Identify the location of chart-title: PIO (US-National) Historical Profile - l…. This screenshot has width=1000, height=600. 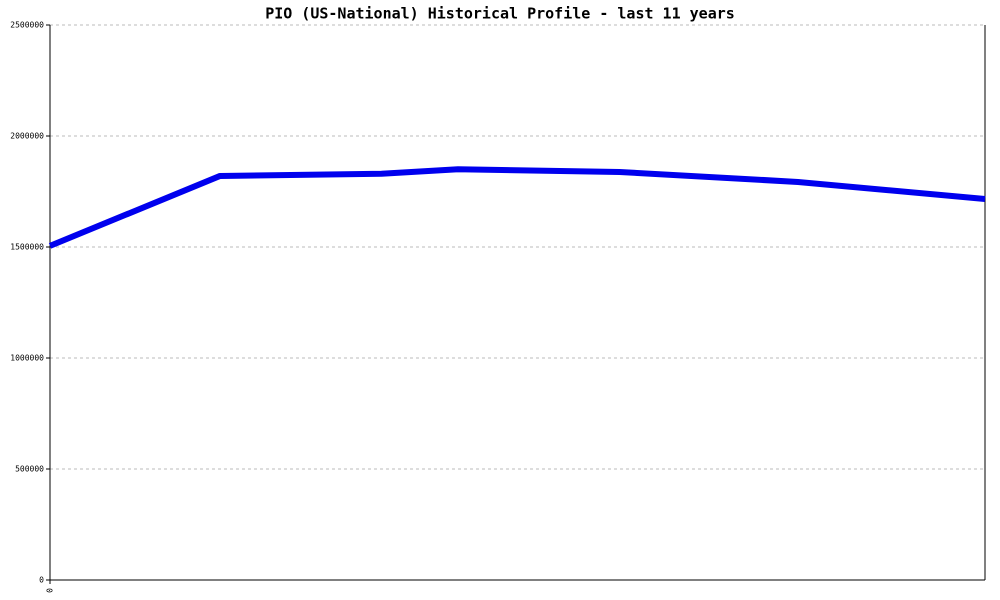
(500, 14).